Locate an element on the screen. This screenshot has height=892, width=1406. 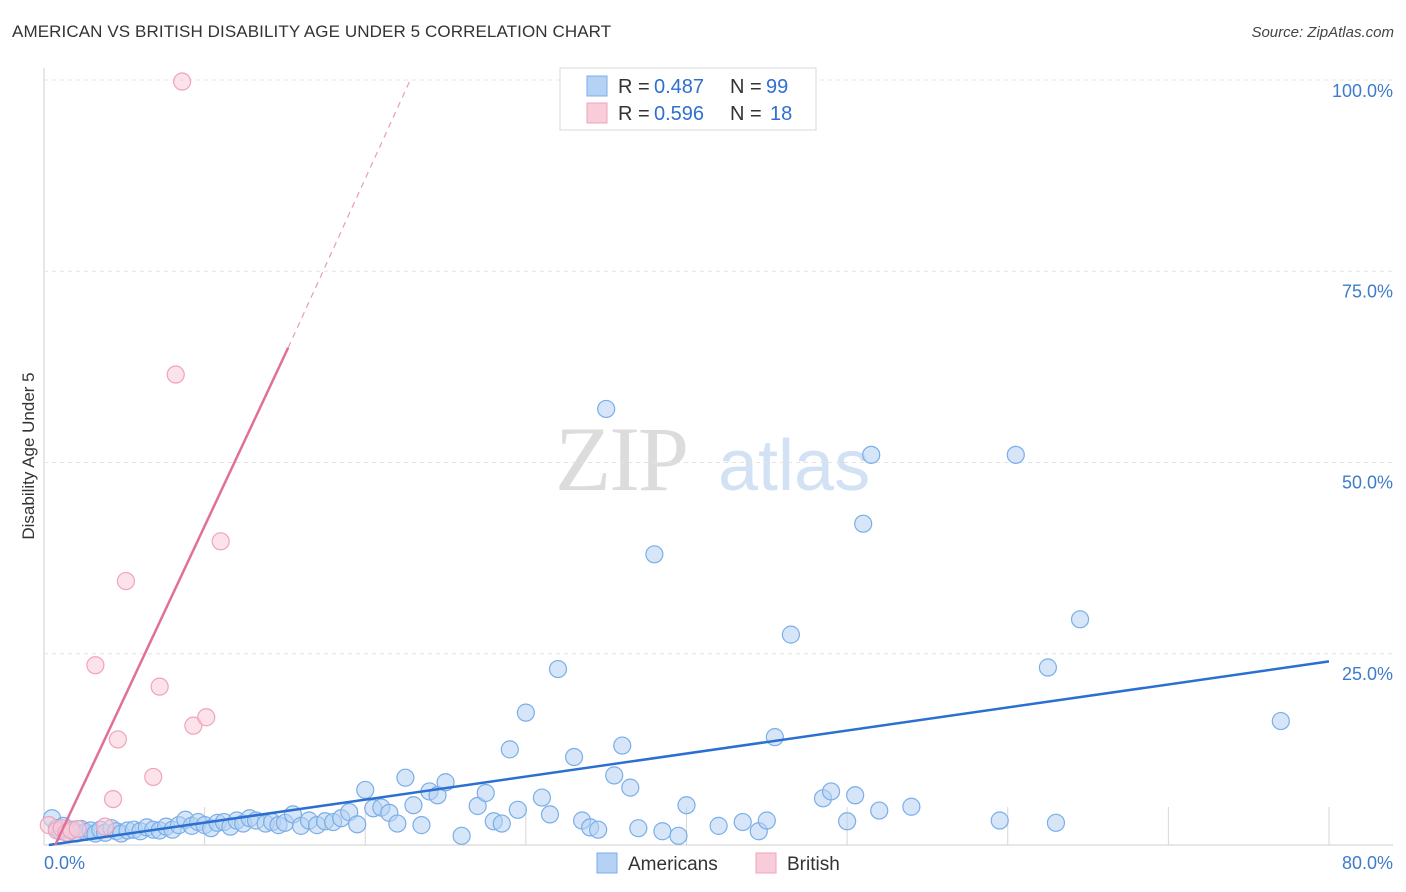
bottom-legend-swatch-americans is located at coordinates (607, 863).